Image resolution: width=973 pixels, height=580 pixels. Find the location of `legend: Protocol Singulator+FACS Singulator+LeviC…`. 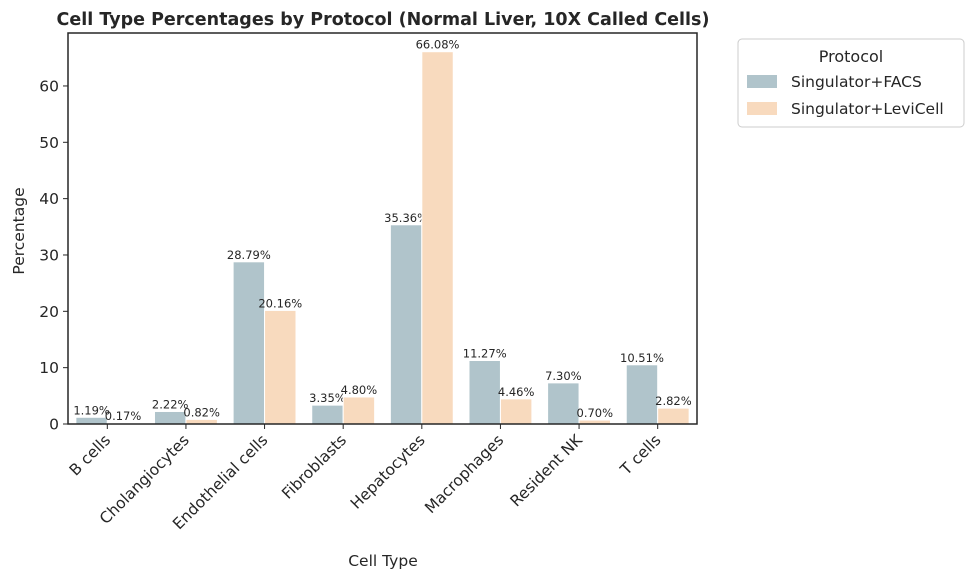

legend: Protocol Singulator+FACS Singulator+LeviC… is located at coordinates (851, 83).